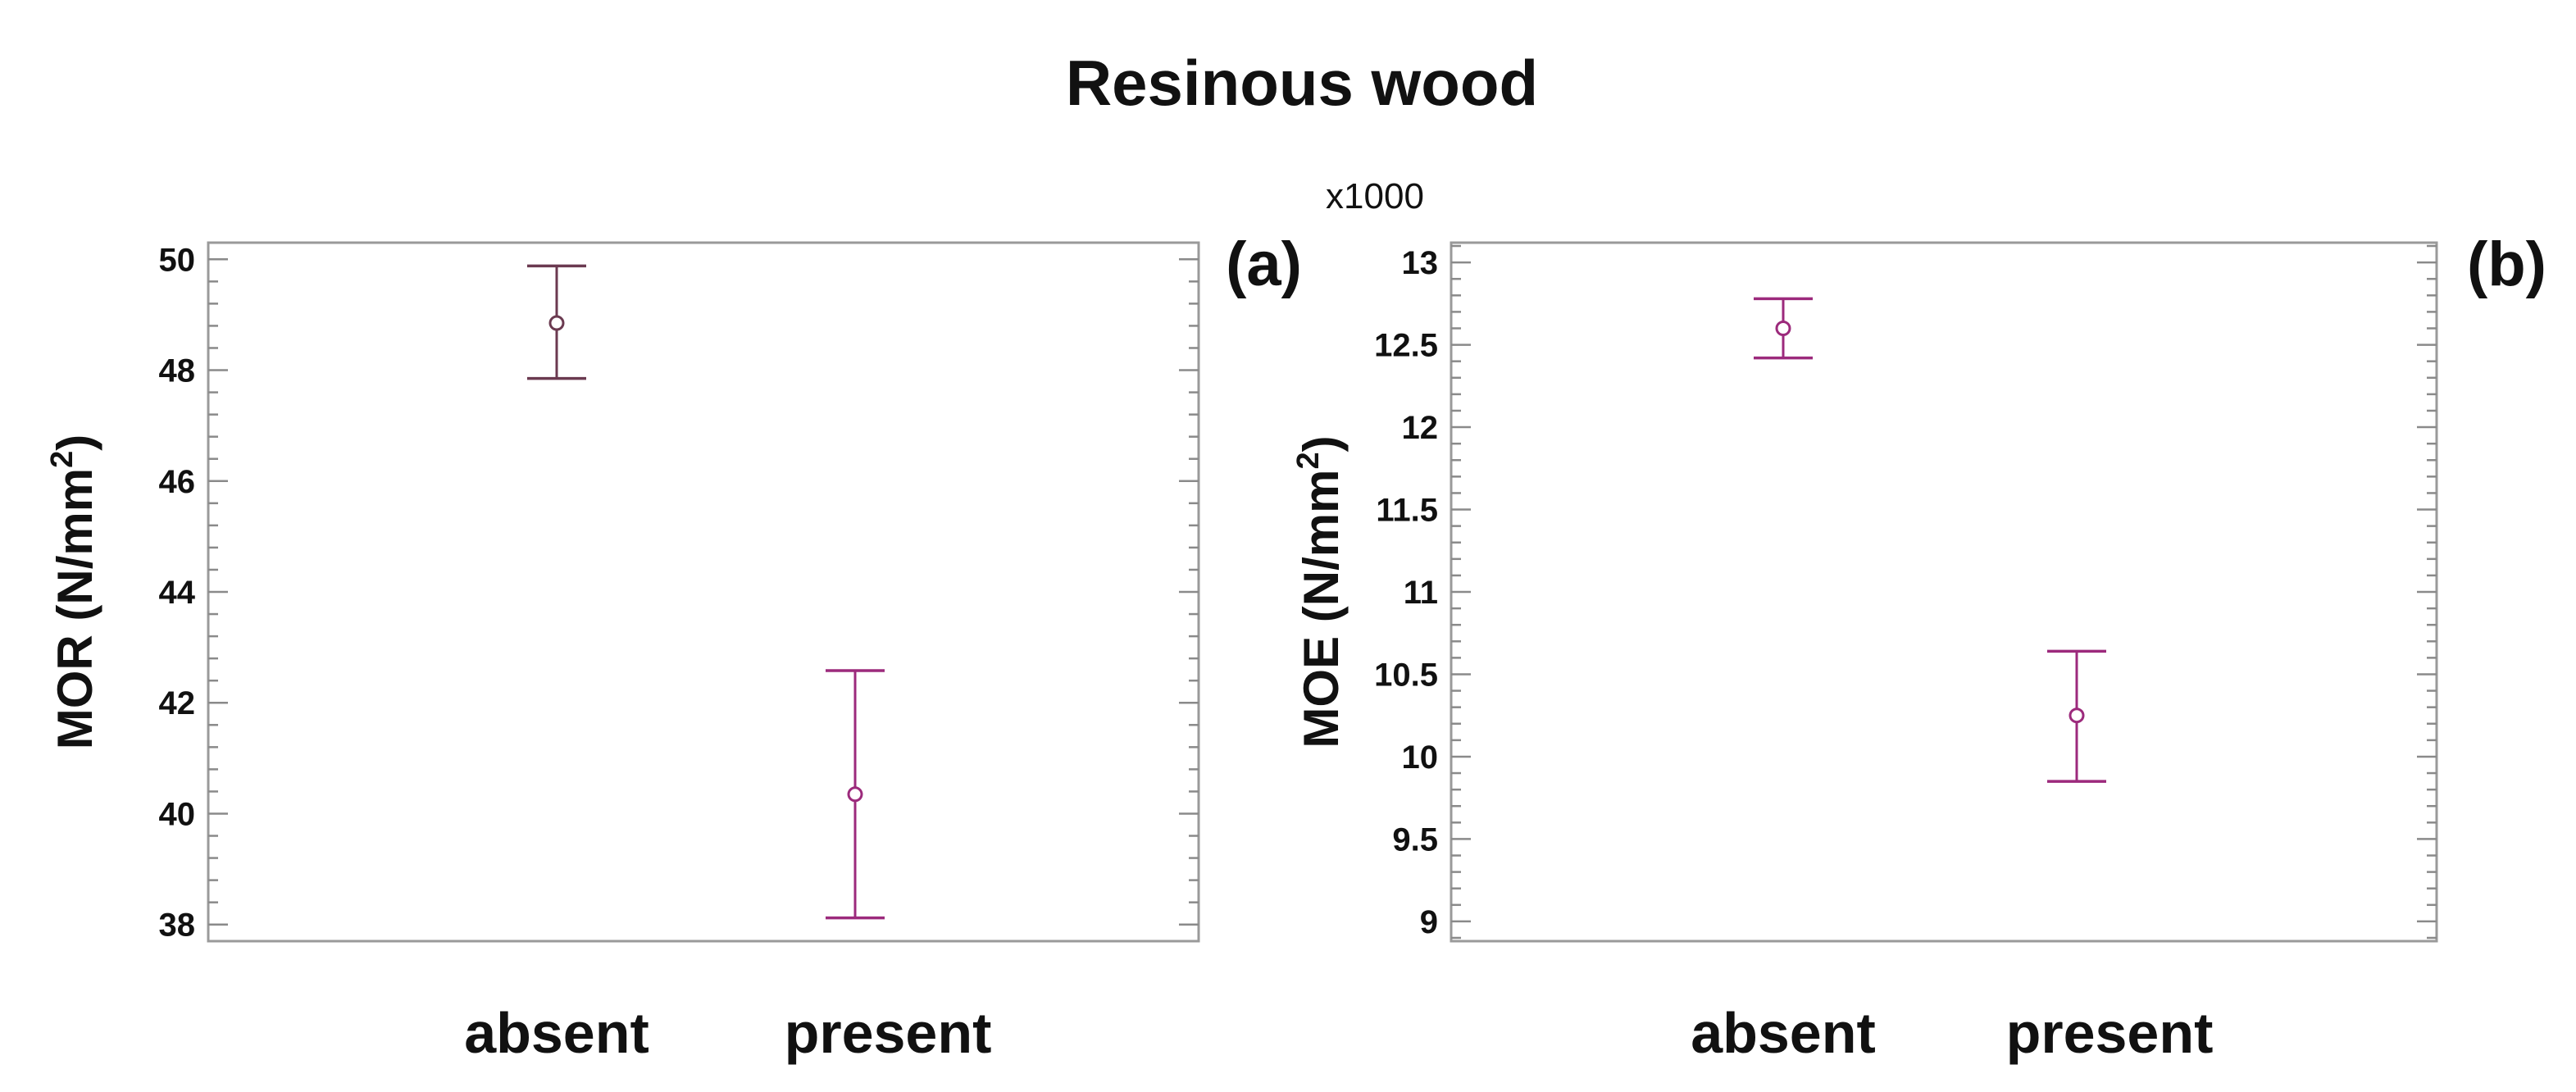  Describe the element at coordinates (75, 608) in the screenshot. I see `y-axis-title-main: MOR (N/mm` at that location.